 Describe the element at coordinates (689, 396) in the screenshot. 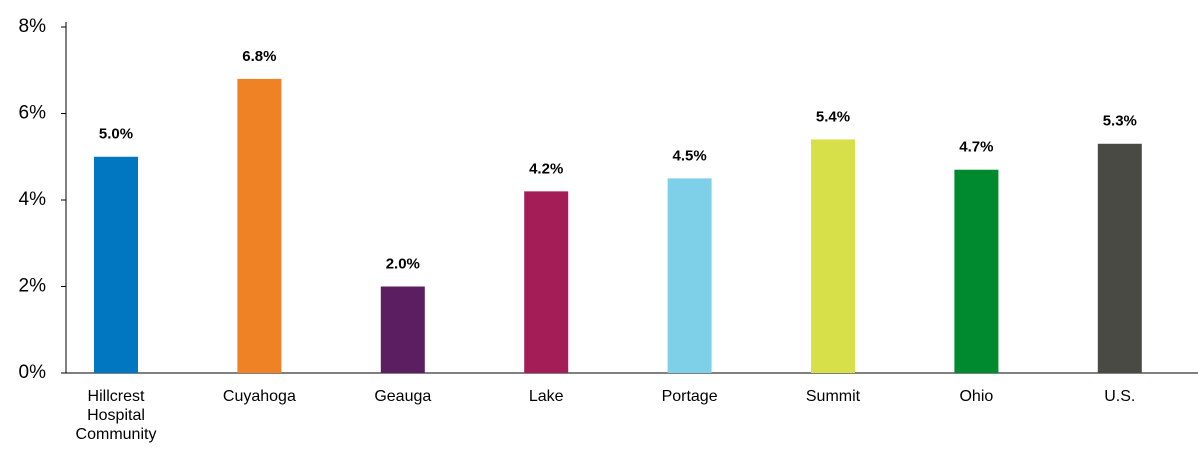

I see `x-tick-label: Portage` at that location.